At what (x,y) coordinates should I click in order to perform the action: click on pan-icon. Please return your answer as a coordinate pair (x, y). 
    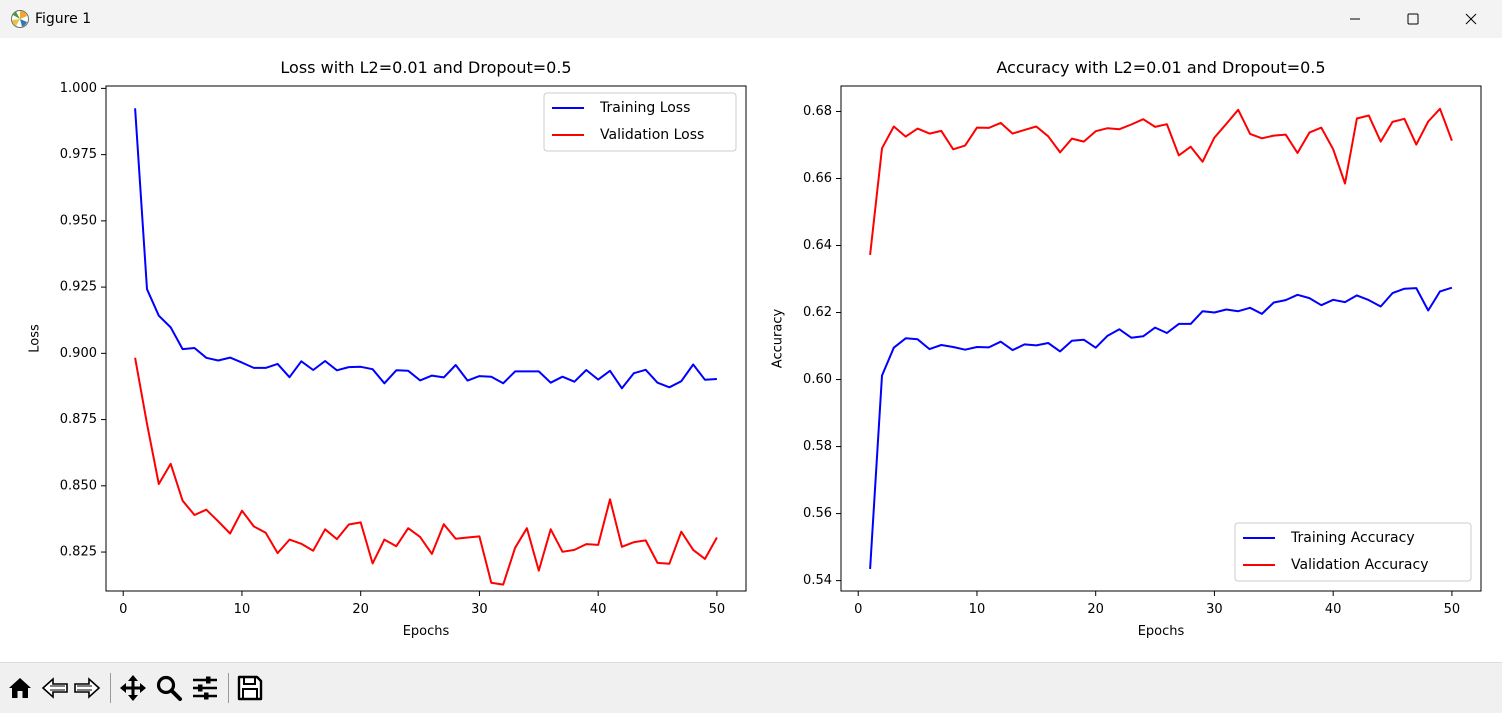
    Looking at the image, I should click on (133, 688).